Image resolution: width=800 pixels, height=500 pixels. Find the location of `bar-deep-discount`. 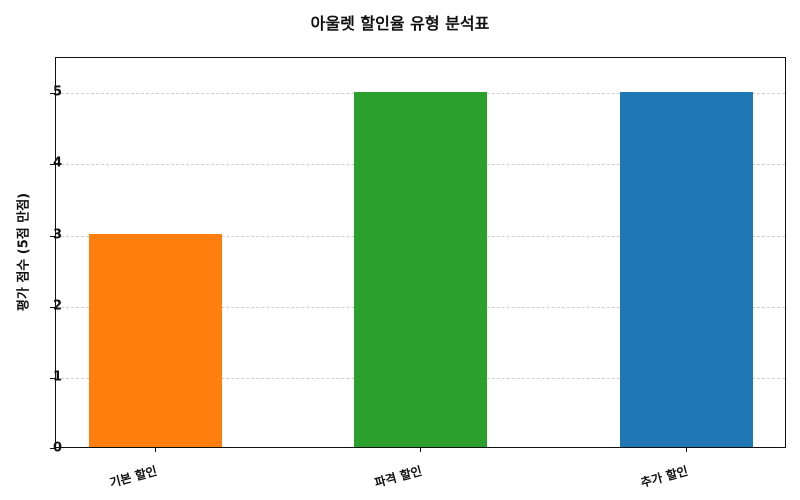

bar-deep-discount is located at coordinates (420, 269).